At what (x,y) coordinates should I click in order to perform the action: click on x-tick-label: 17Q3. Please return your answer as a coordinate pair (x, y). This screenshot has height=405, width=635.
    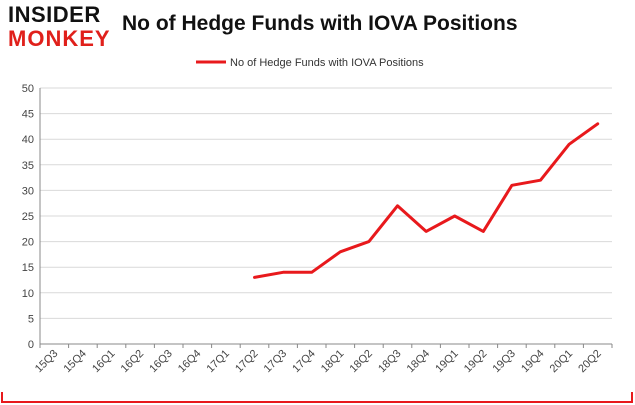
    Looking at the image, I should click on (276, 362).